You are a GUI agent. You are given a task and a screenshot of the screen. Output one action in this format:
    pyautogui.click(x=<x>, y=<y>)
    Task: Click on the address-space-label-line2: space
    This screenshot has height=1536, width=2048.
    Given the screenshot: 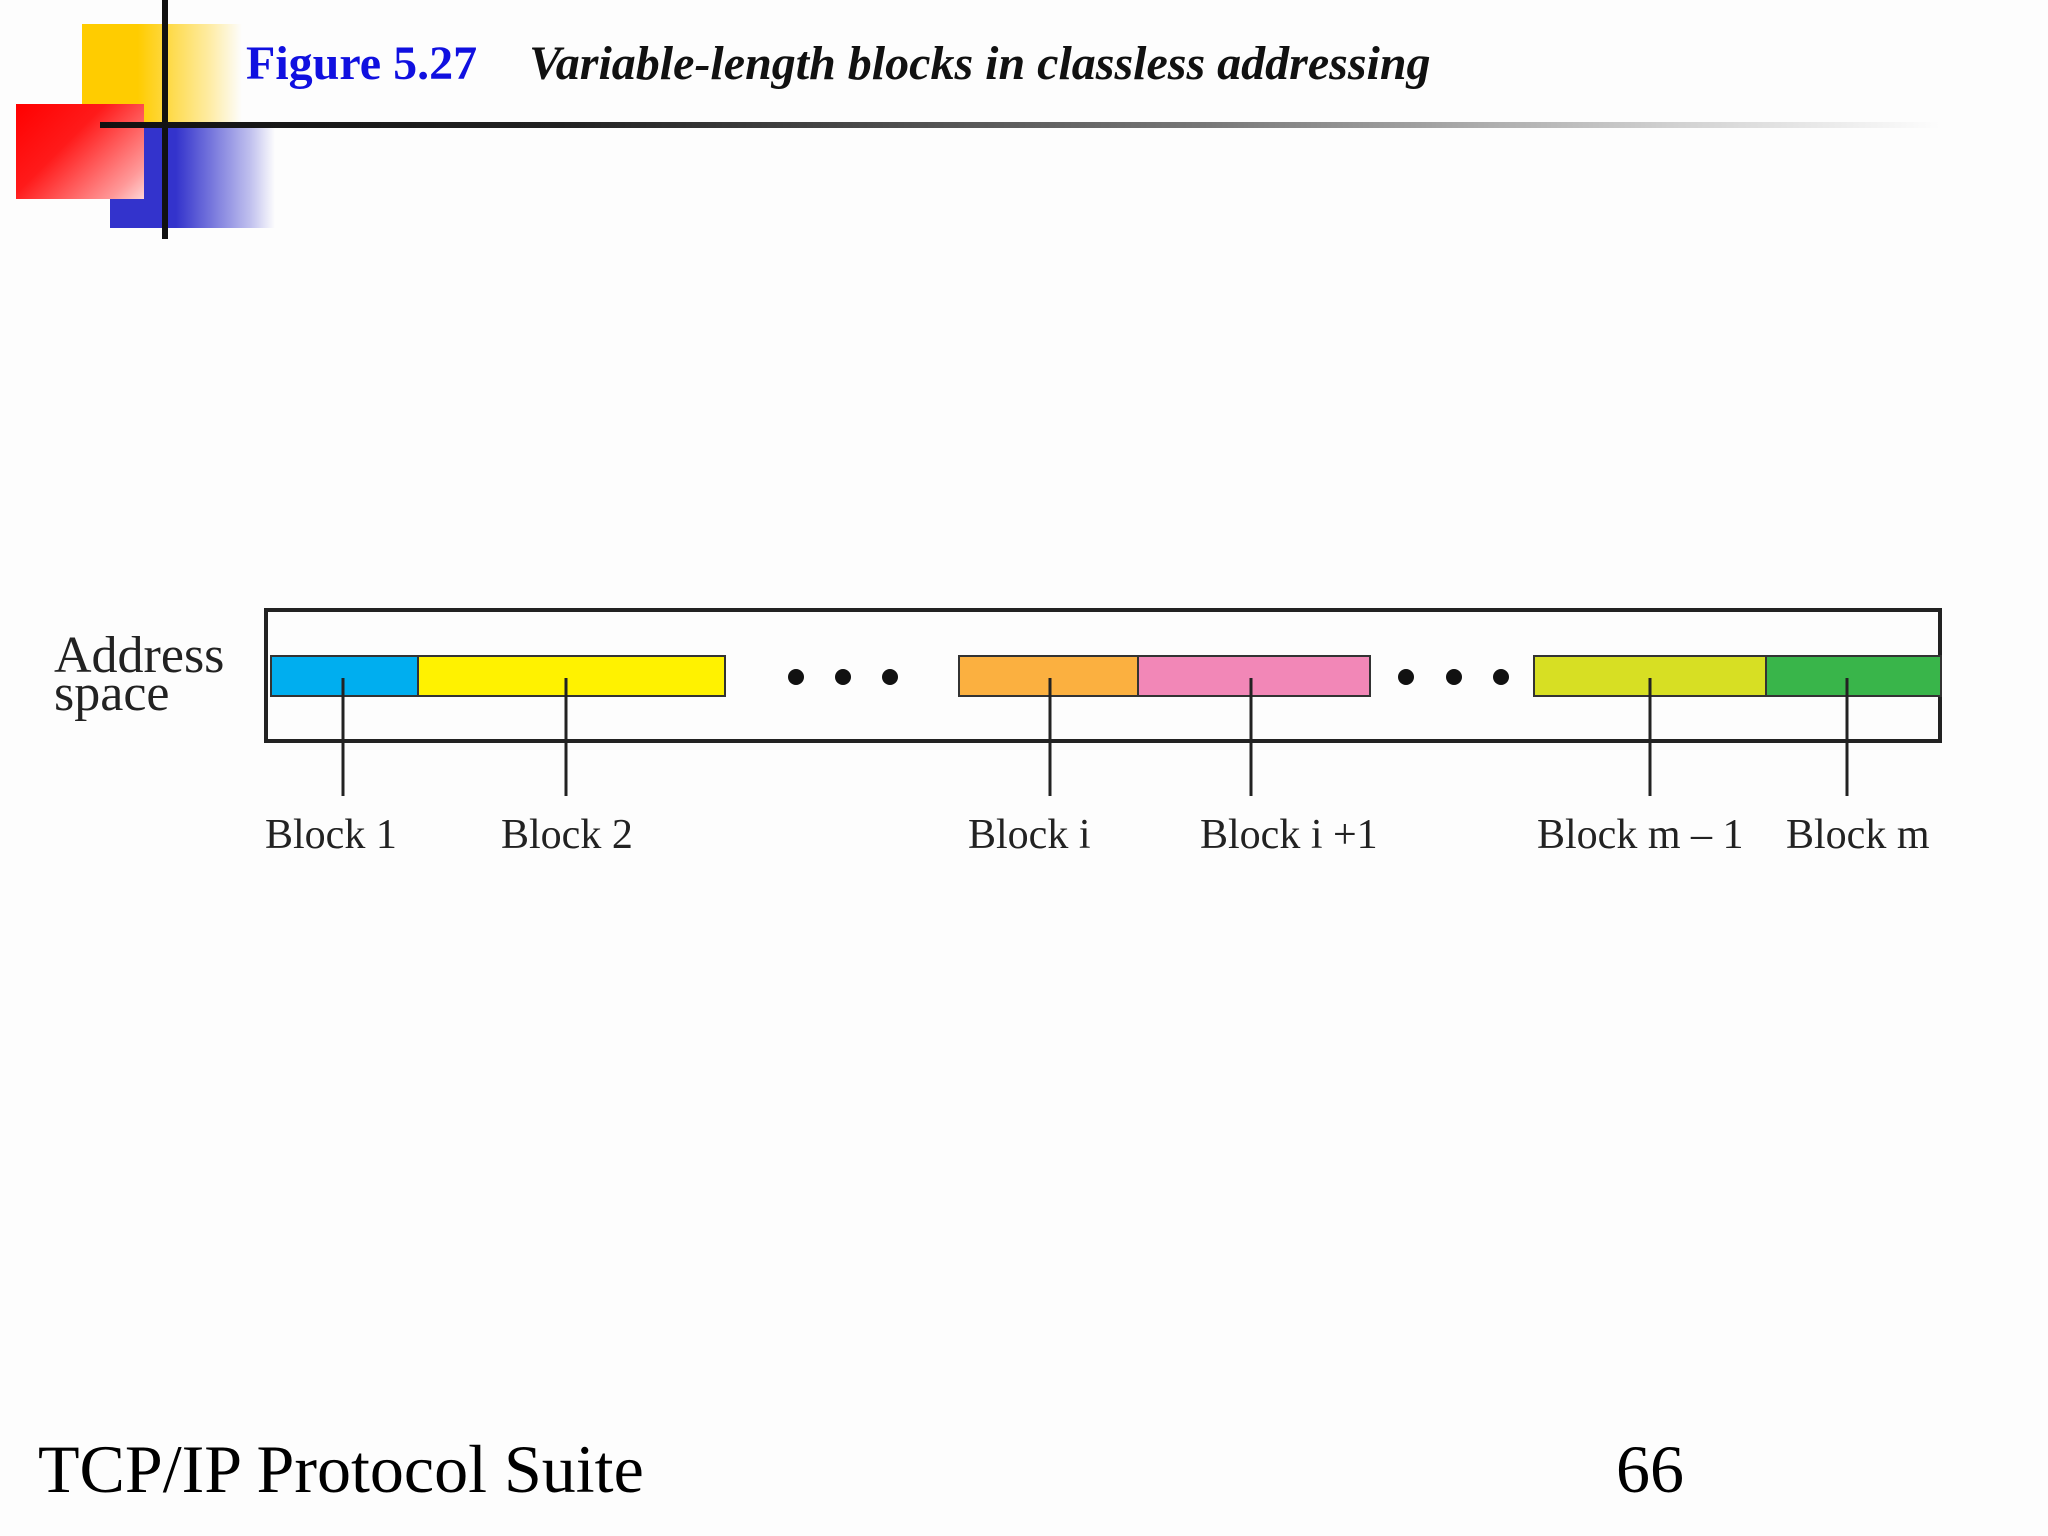 What is the action you would take?
    pyautogui.click(x=111, y=693)
    